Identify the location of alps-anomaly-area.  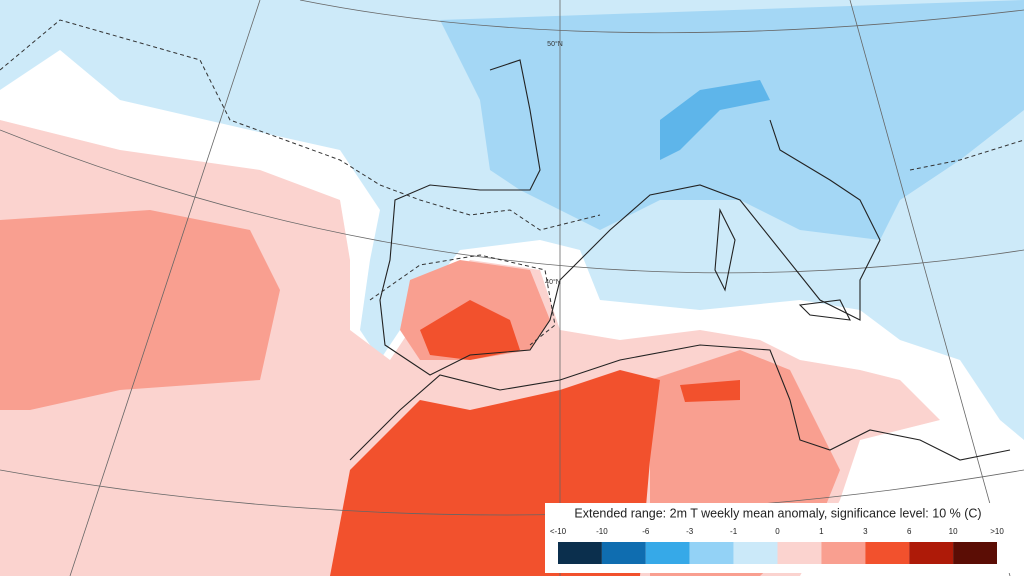
(715, 120).